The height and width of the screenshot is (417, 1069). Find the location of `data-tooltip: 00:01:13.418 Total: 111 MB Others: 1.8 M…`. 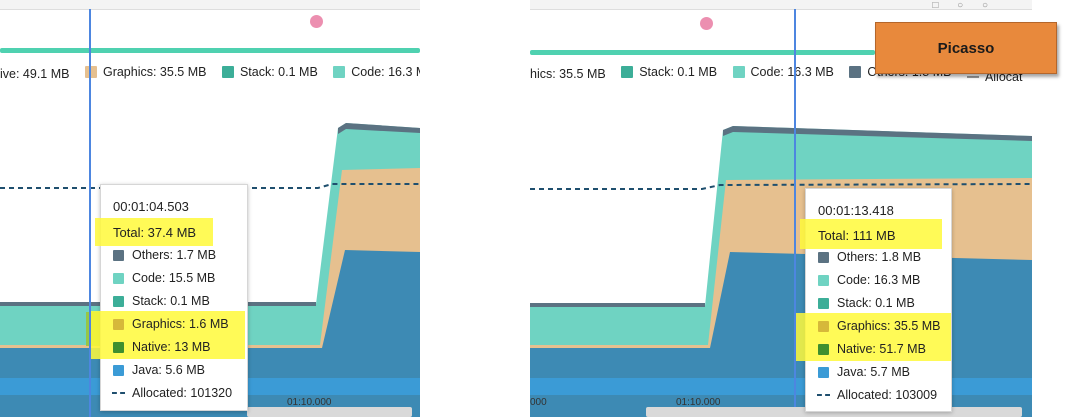

data-tooltip: 00:01:13.418 Total: 111 MB Others: 1.8 M… is located at coordinates (874, 300).